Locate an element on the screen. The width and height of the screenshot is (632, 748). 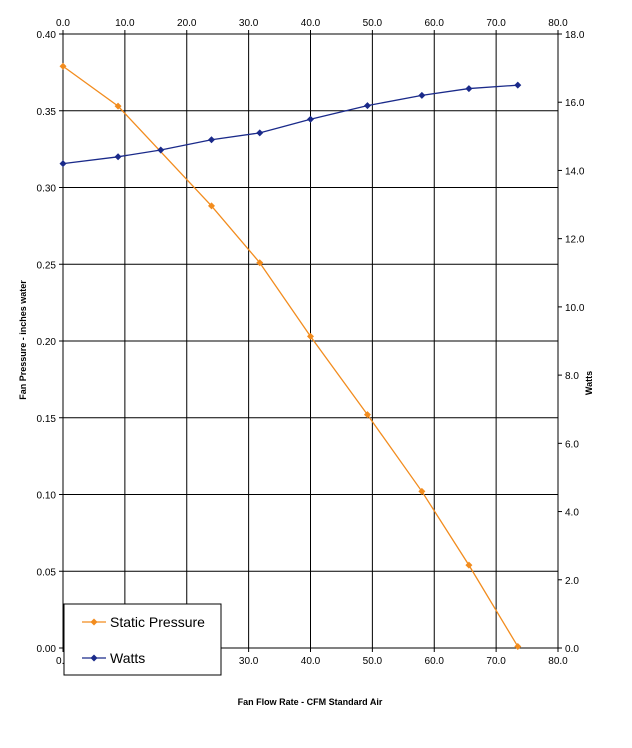
x-top-tick-label: 50.0 is located at coordinates (373, 23).